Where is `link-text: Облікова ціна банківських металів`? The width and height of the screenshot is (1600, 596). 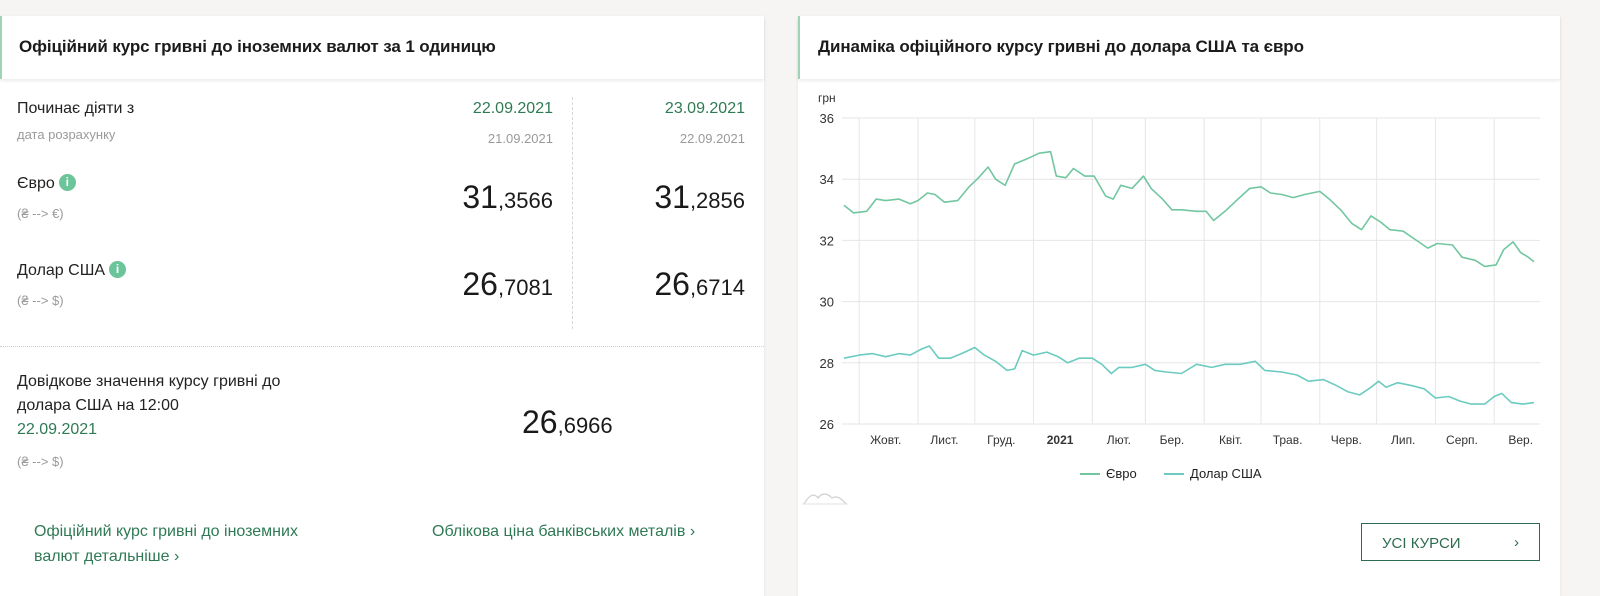
link-text: Облікова ціна банківських металів is located at coordinates (559, 531).